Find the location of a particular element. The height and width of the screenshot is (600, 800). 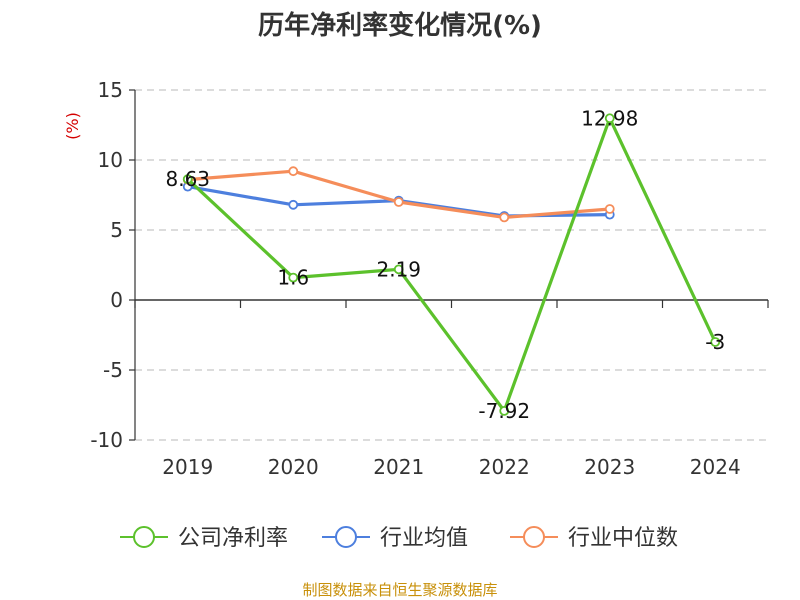

data-label: 12.98 is located at coordinates (609, 118).